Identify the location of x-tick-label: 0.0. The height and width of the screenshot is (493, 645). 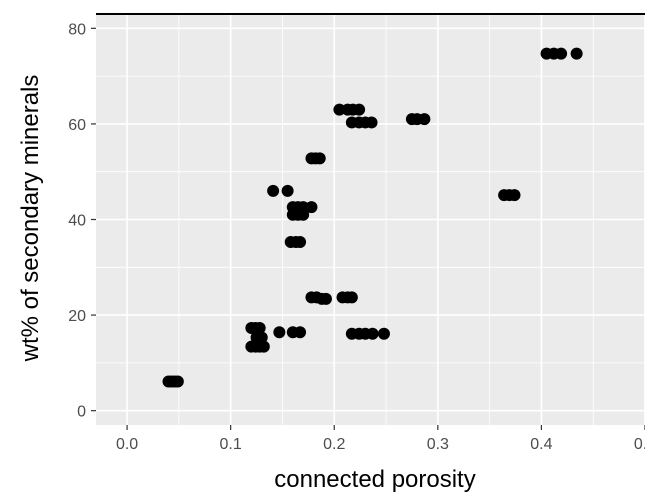
(127, 444).